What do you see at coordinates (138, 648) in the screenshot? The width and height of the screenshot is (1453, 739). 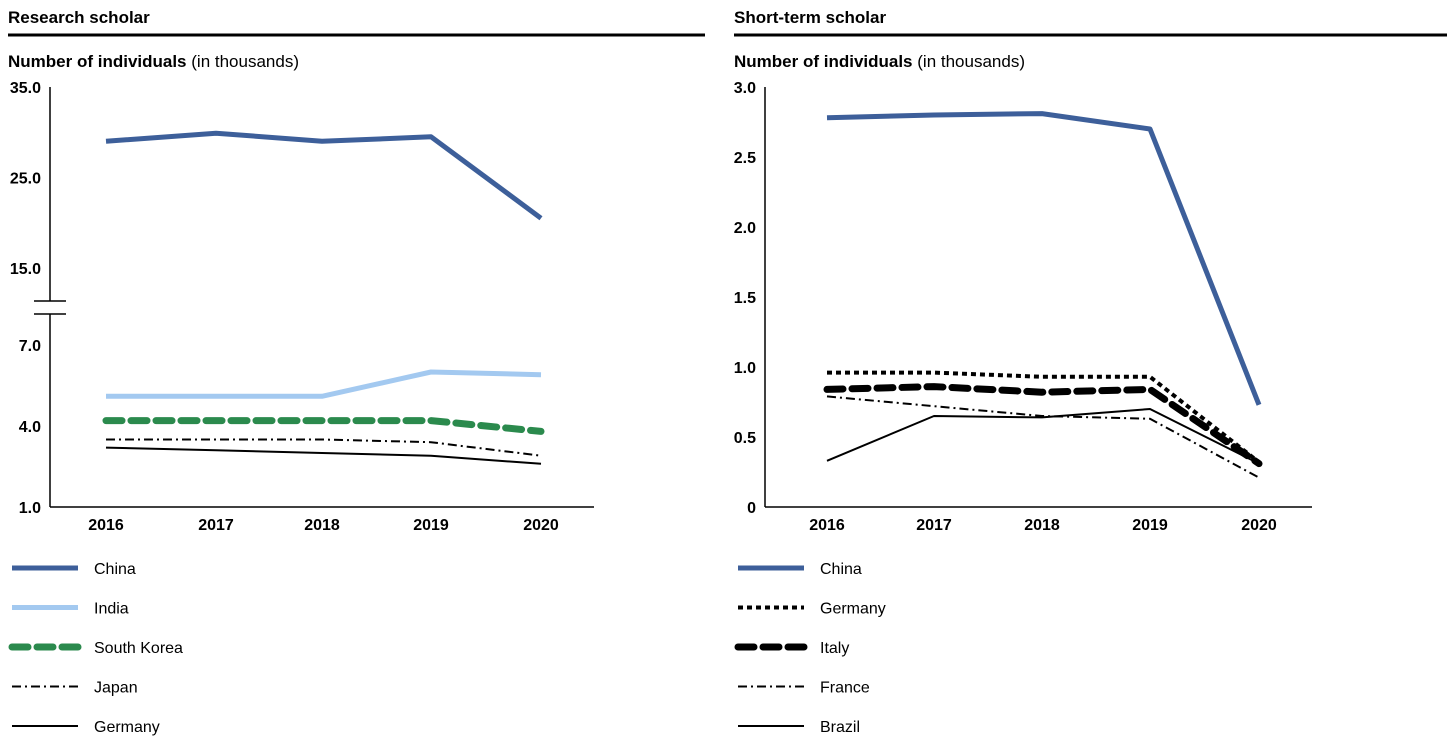 I see `legend-label-south-korea: South Korea` at bounding box center [138, 648].